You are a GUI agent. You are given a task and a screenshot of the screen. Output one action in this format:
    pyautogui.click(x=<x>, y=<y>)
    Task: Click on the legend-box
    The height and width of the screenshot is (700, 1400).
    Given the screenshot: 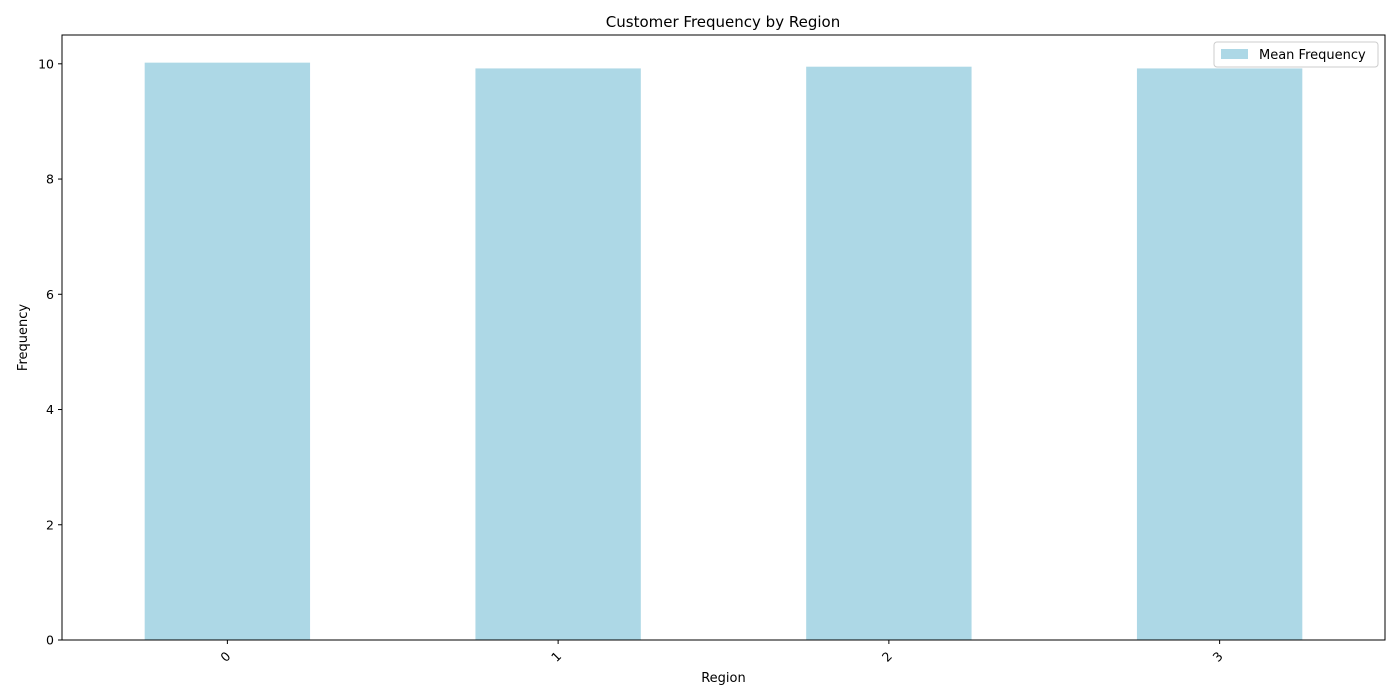 What is the action you would take?
    pyautogui.click(x=1296, y=54)
    